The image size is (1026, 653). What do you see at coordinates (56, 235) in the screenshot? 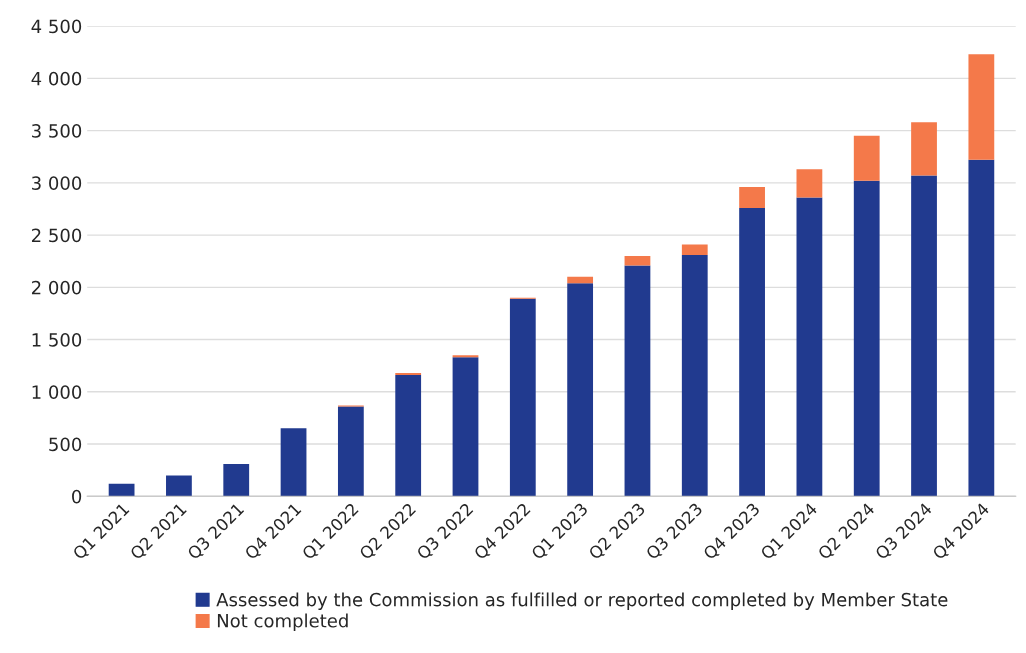
I see `y-tick-label: 2 500` at bounding box center [56, 235].